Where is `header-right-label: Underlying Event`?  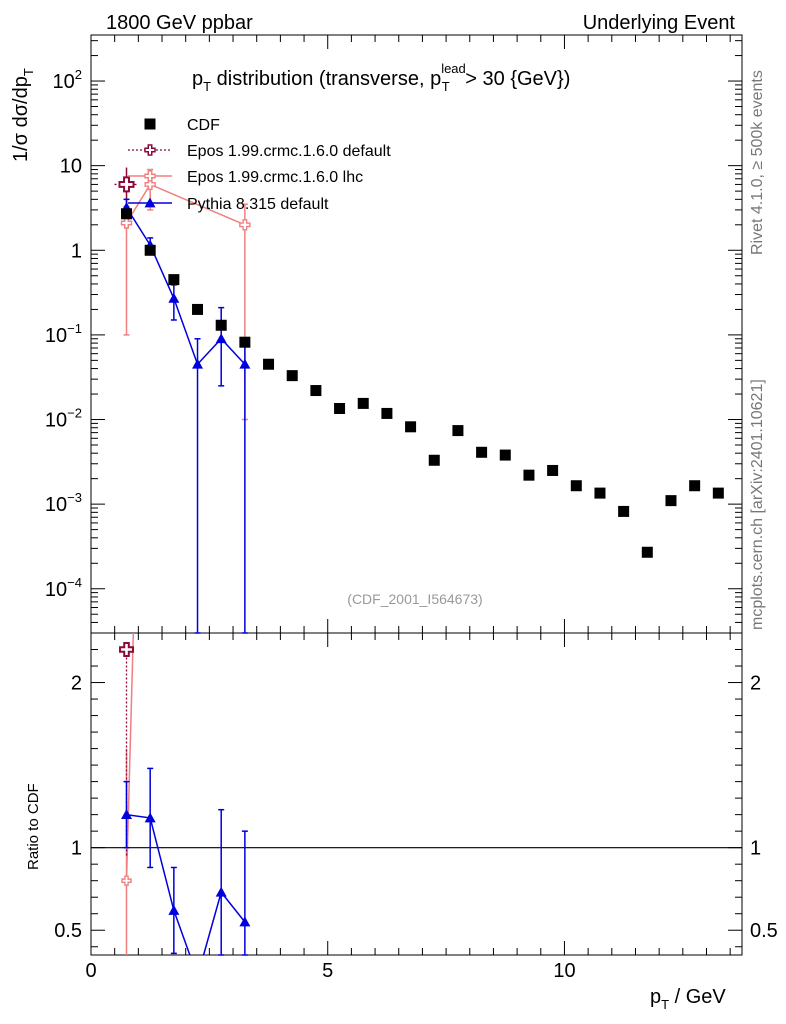
header-right-label: Underlying Event is located at coordinates (659, 23).